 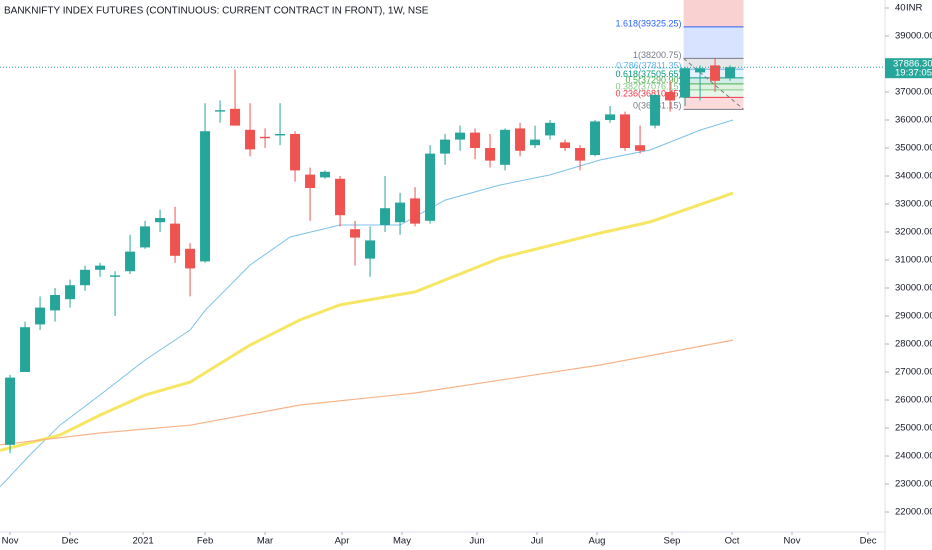 I want to click on y-tick-label: 39000.00, so click(x=913, y=36).